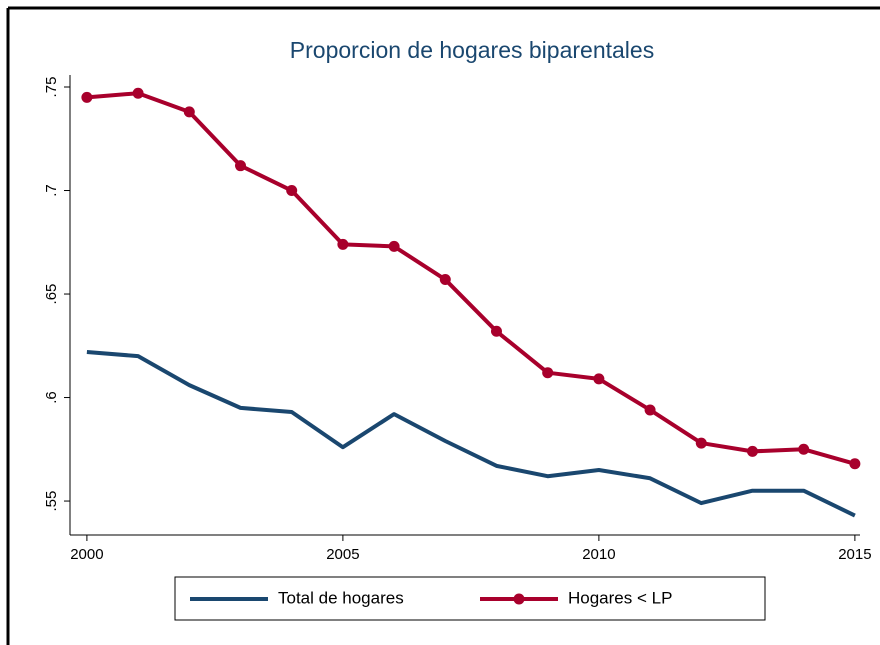 Image resolution: width=880 pixels, height=645 pixels. Describe the element at coordinates (472, 50) in the screenshot. I see `chart-title: Proporcion de hogares biparentales` at that location.